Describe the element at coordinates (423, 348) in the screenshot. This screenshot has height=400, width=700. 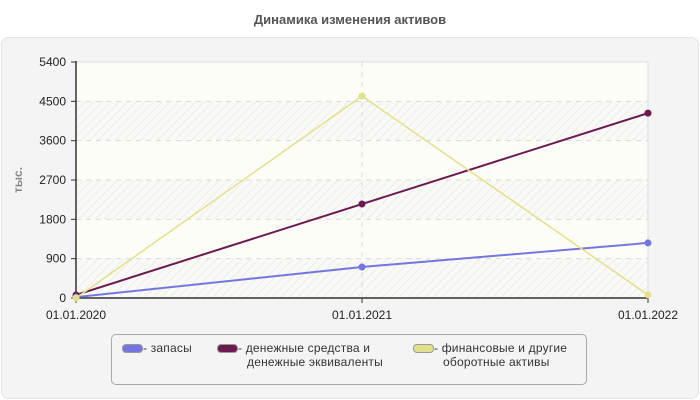
I see `legend-swatch-financial` at that location.